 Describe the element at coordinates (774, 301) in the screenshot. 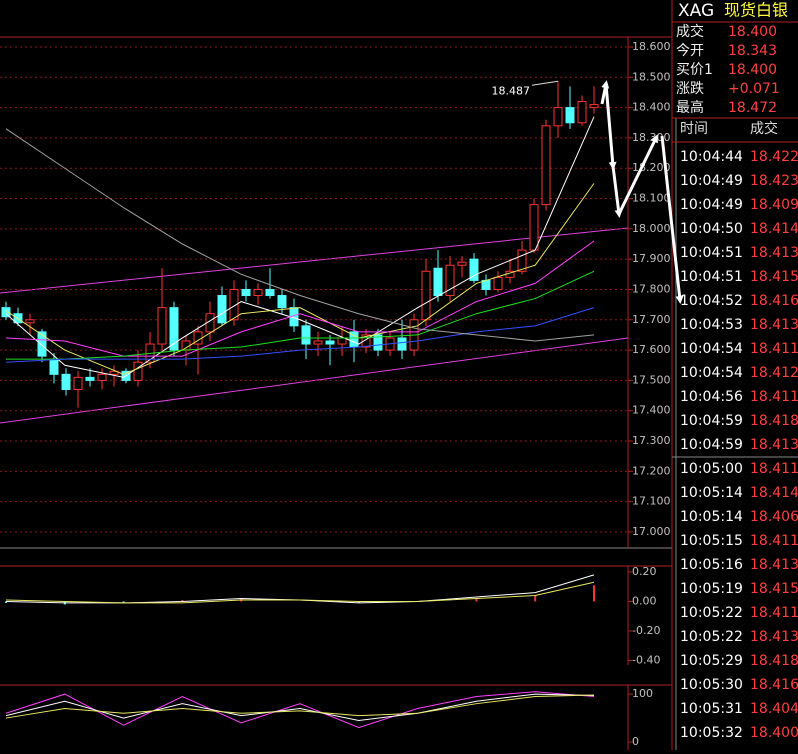

I see `trade-price: 18.416` at that location.